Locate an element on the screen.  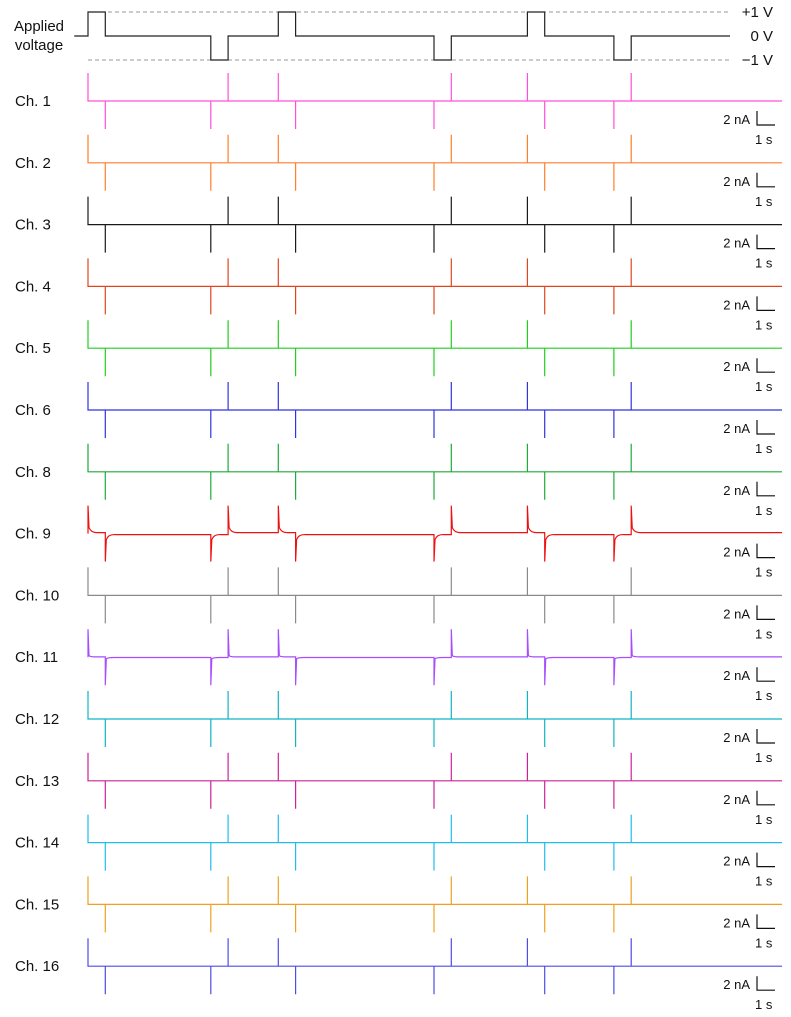
channel-trace-group: Ch. 5 2 nA 1 s is located at coordinates (398, 357).